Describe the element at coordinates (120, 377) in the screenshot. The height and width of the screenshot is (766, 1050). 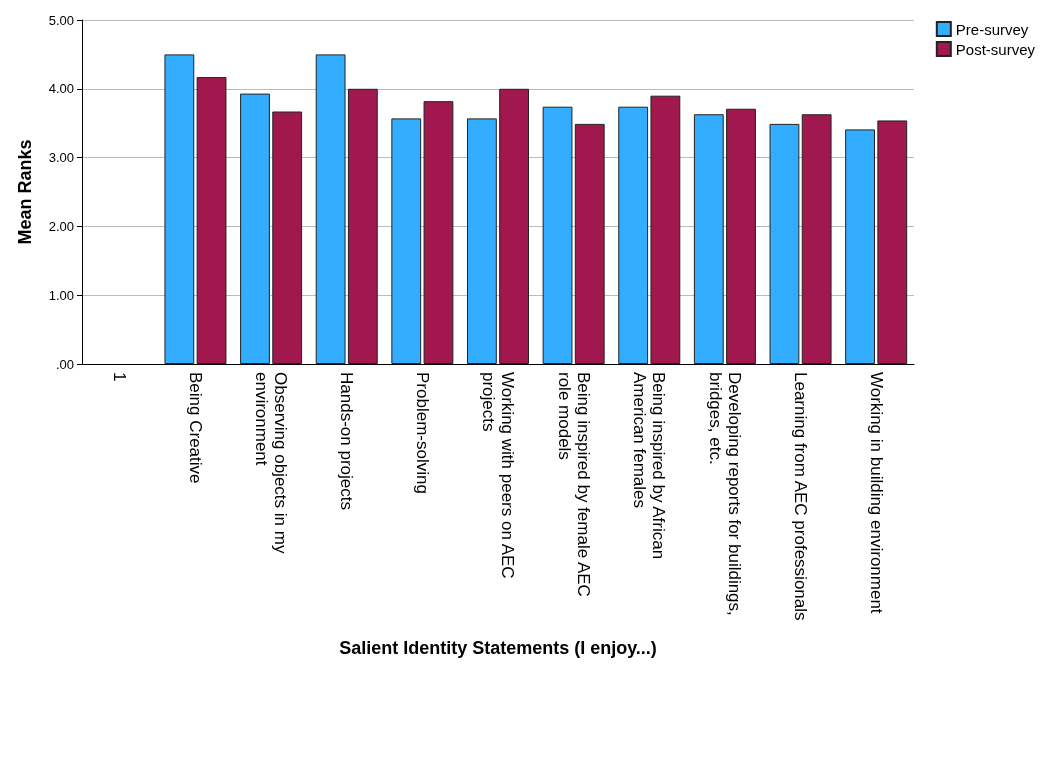
I see `x-tick-label: 1` at that location.